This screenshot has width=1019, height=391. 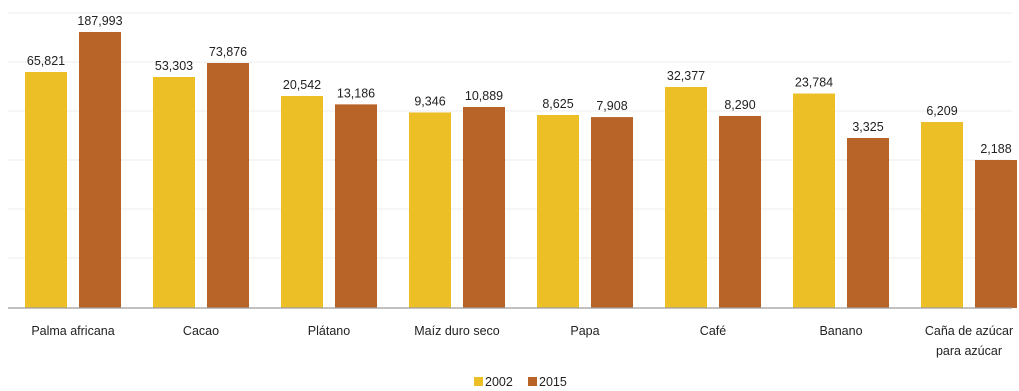 What do you see at coordinates (46, 61) in the screenshot?
I see `data-label: 65,821` at bounding box center [46, 61].